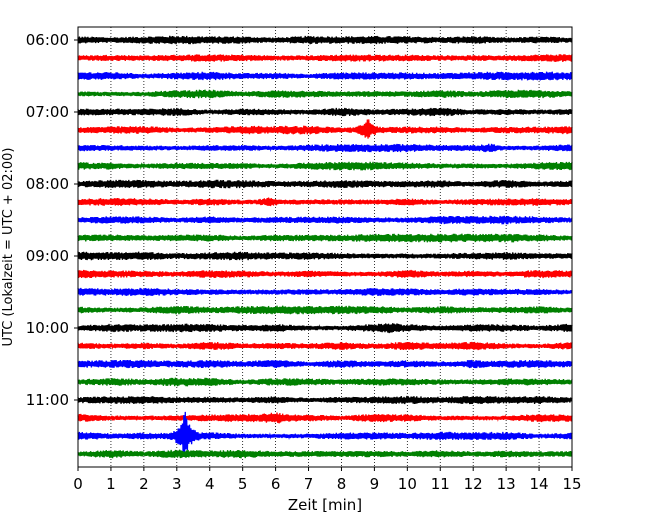 The height and width of the screenshot is (520, 650). I want to click on x-tick-label: 10, so click(407, 484).